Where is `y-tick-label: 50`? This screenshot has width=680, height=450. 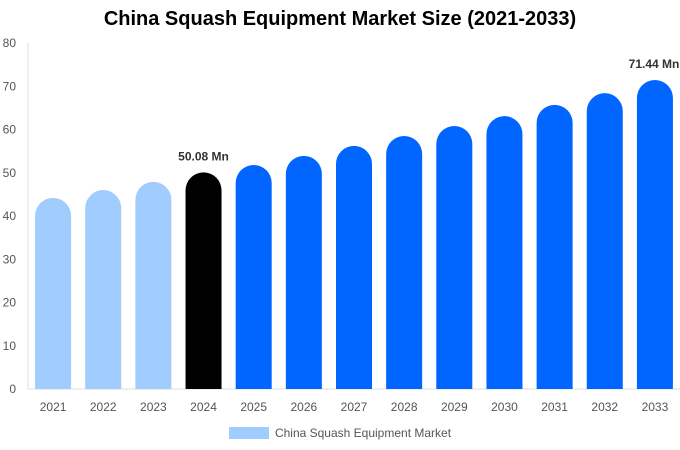
y-tick-label: 50 is located at coordinates (10, 173).